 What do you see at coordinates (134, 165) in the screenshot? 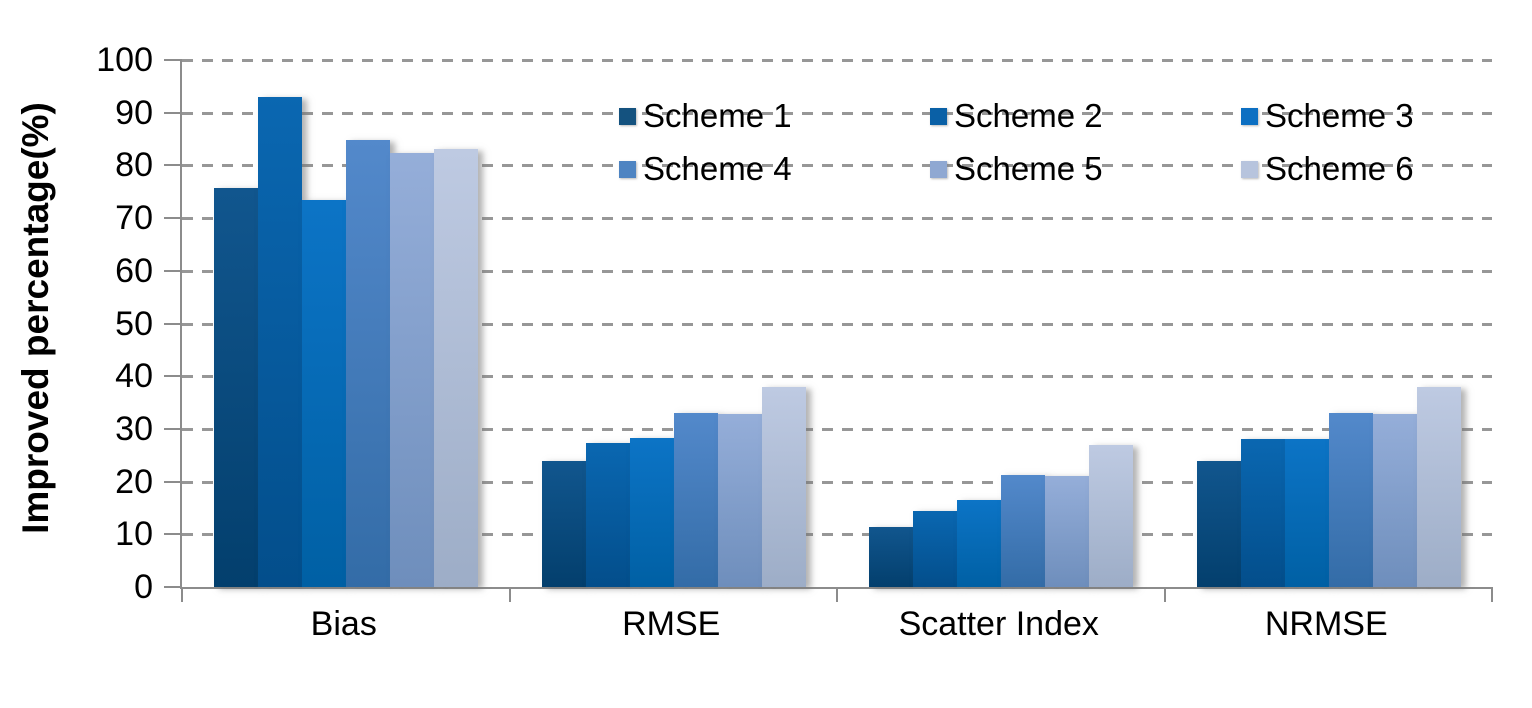
I see `y-tick-label-80: 80` at bounding box center [134, 165].